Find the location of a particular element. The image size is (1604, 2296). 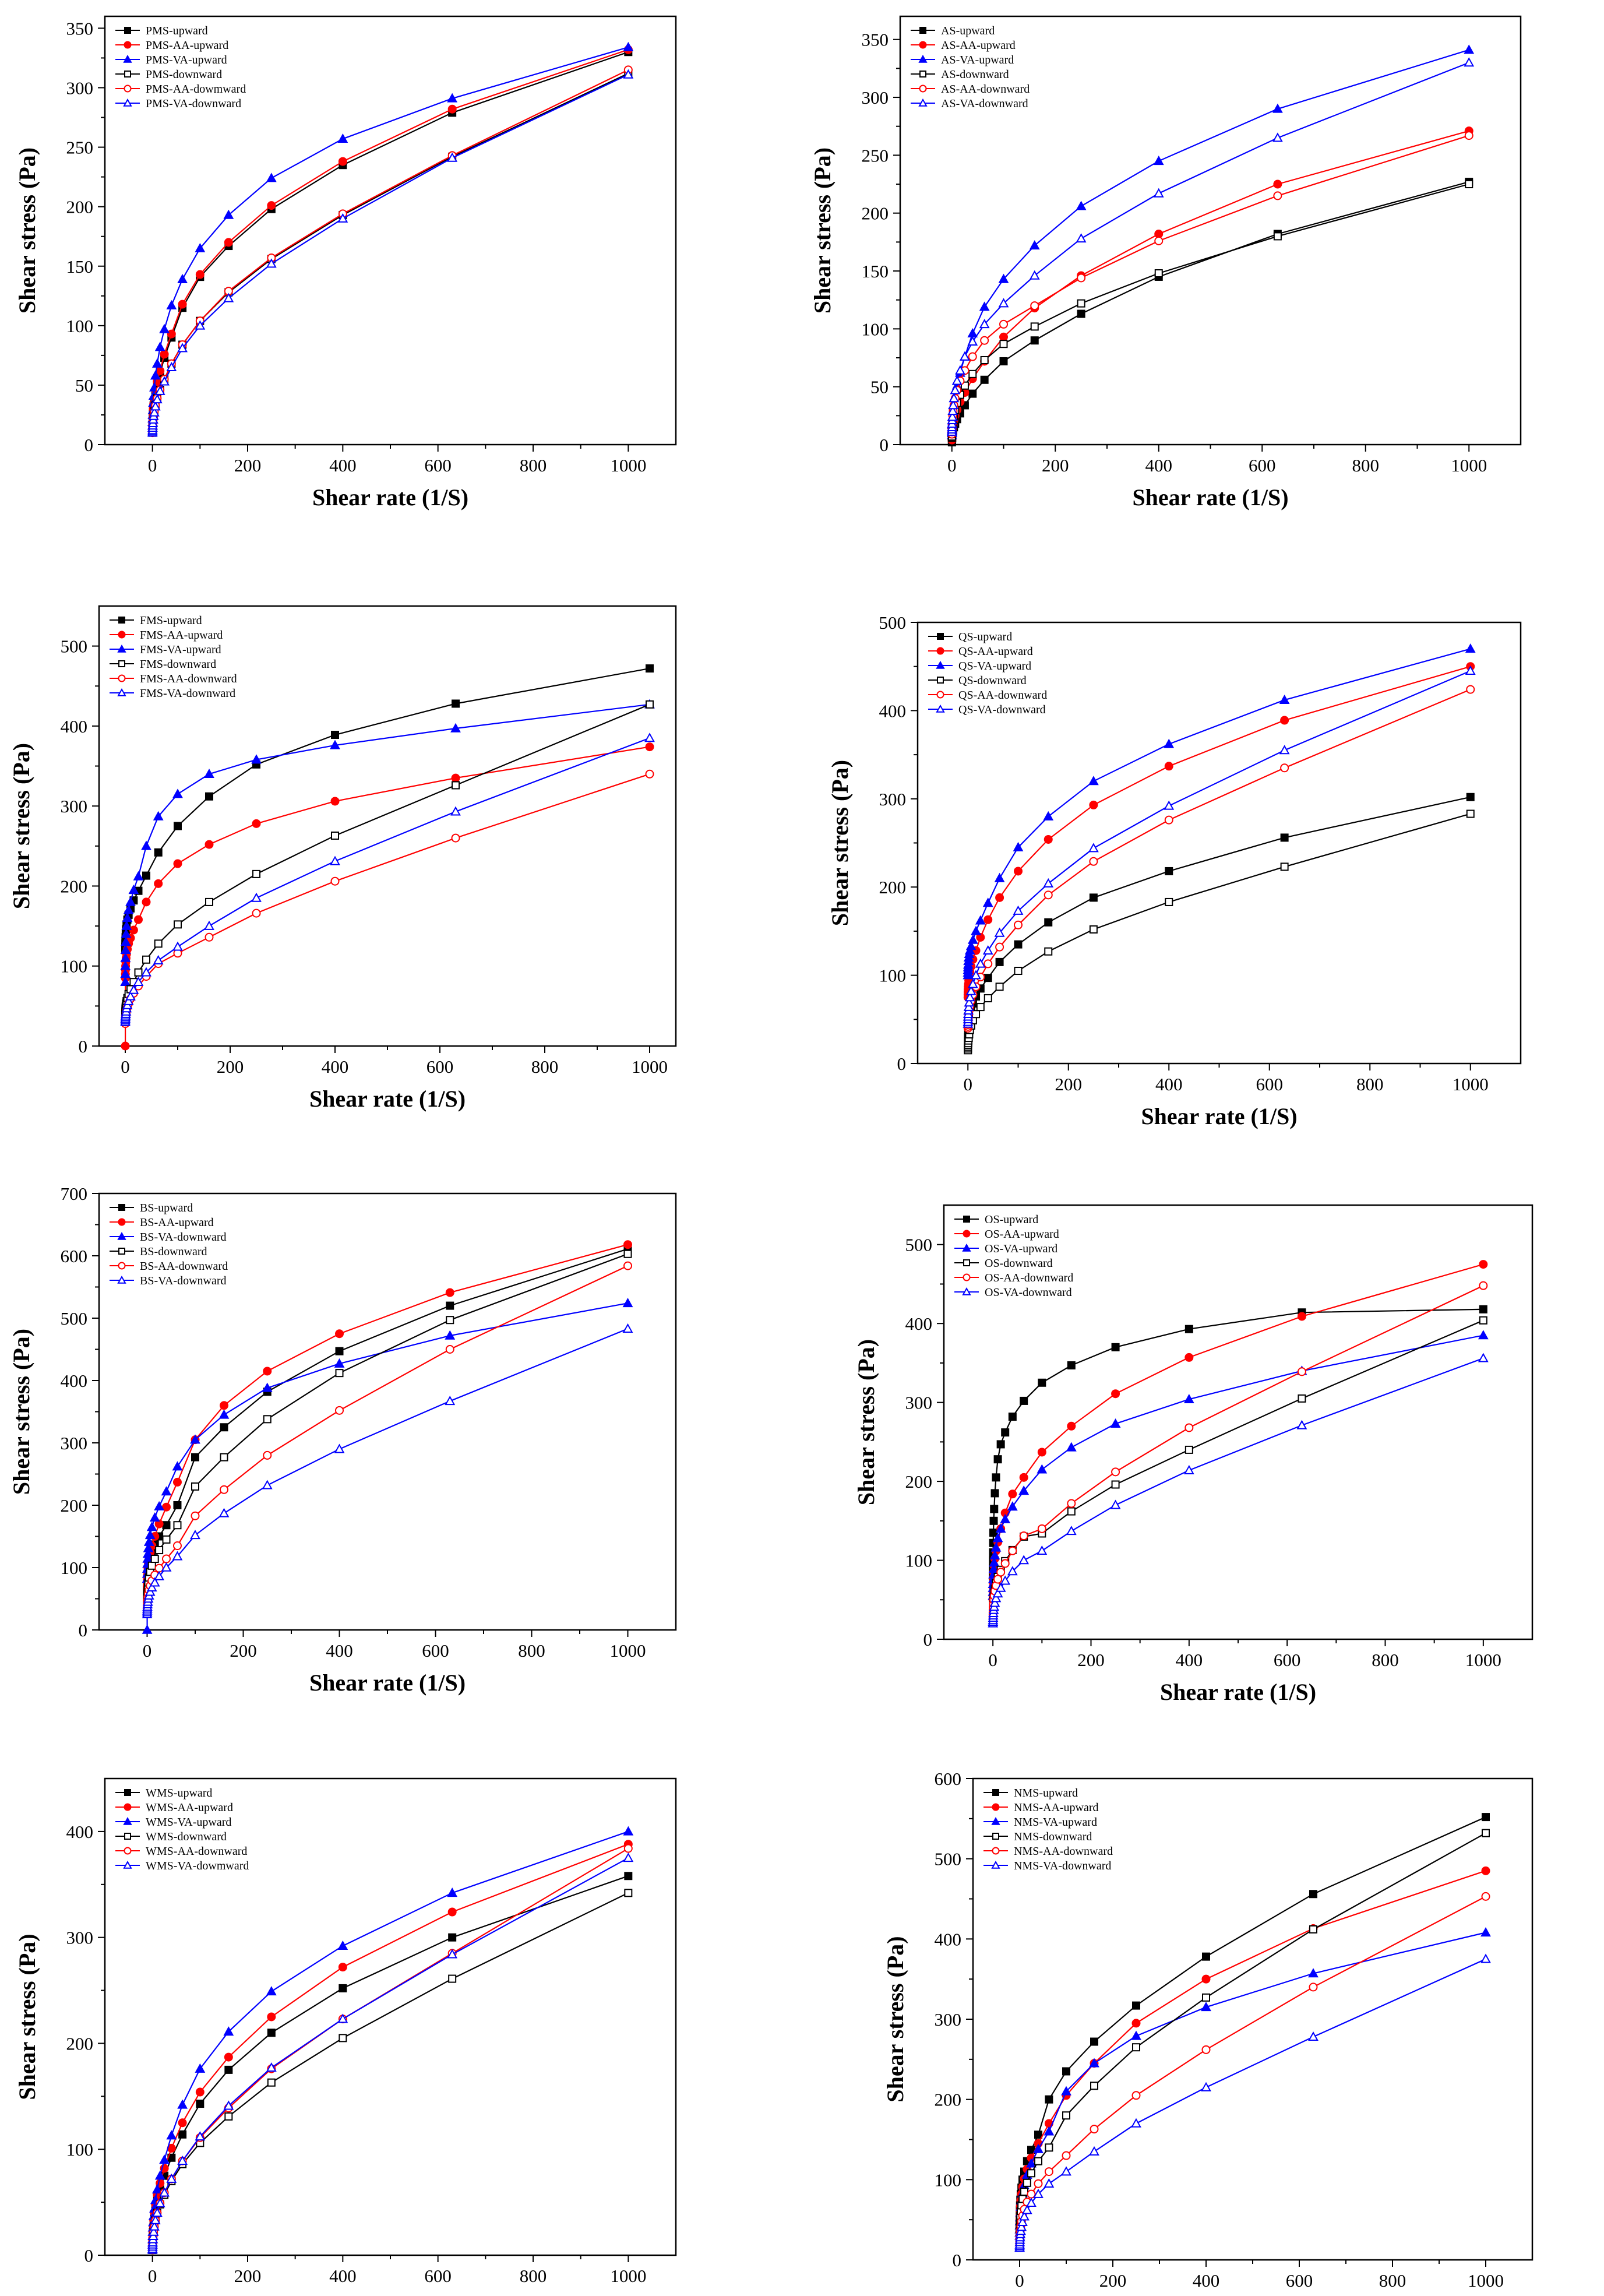

x-tick-label: 1000 is located at coordinates (628, 1651).